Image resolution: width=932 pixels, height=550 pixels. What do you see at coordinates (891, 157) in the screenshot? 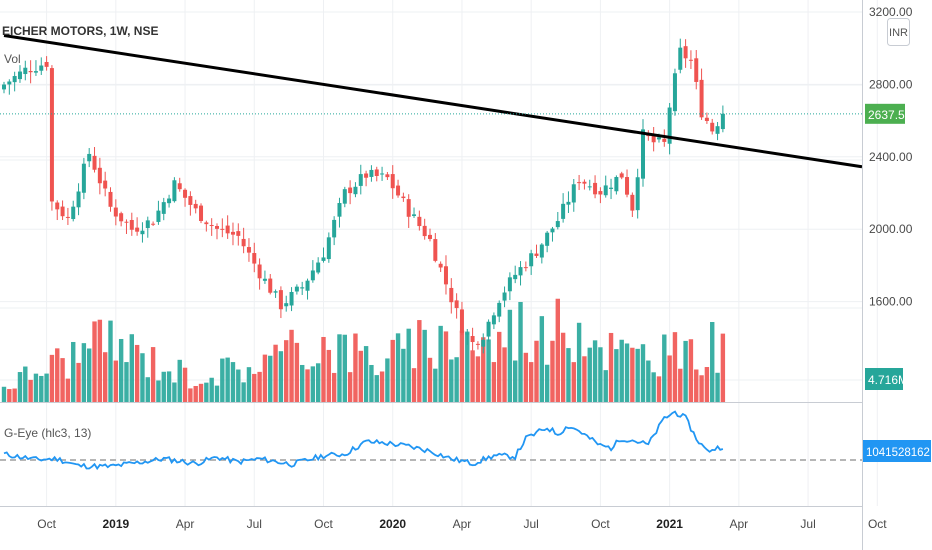
I see `price-axis: 3200.00 2800.00 2400.00 2000.00 1600.00` at bounding box center [891, 157].